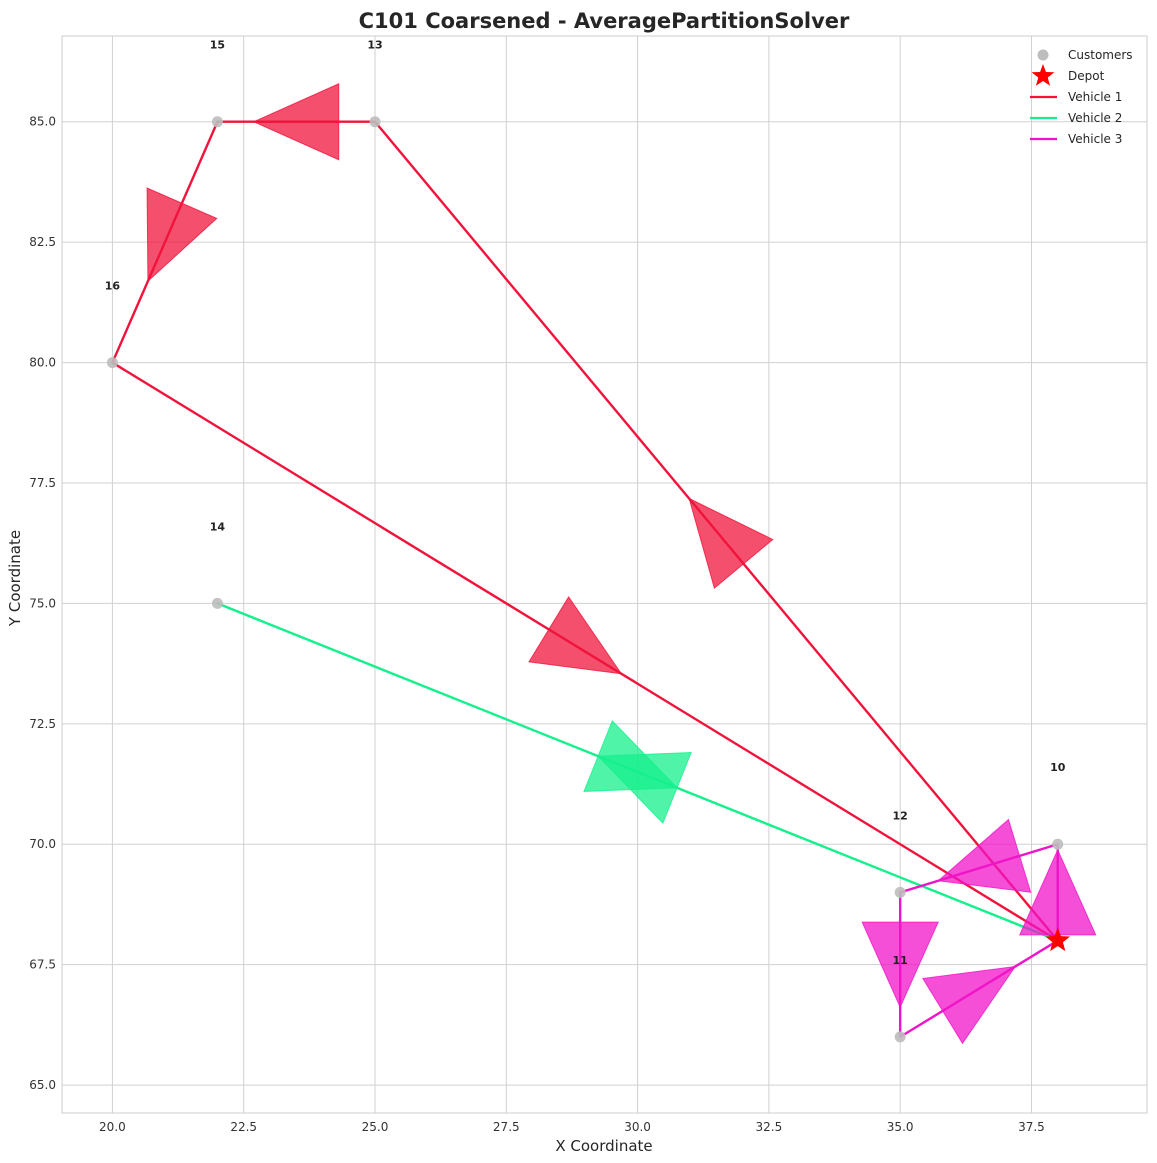  I want to click on depot-star-icon, so click(1058, 939).